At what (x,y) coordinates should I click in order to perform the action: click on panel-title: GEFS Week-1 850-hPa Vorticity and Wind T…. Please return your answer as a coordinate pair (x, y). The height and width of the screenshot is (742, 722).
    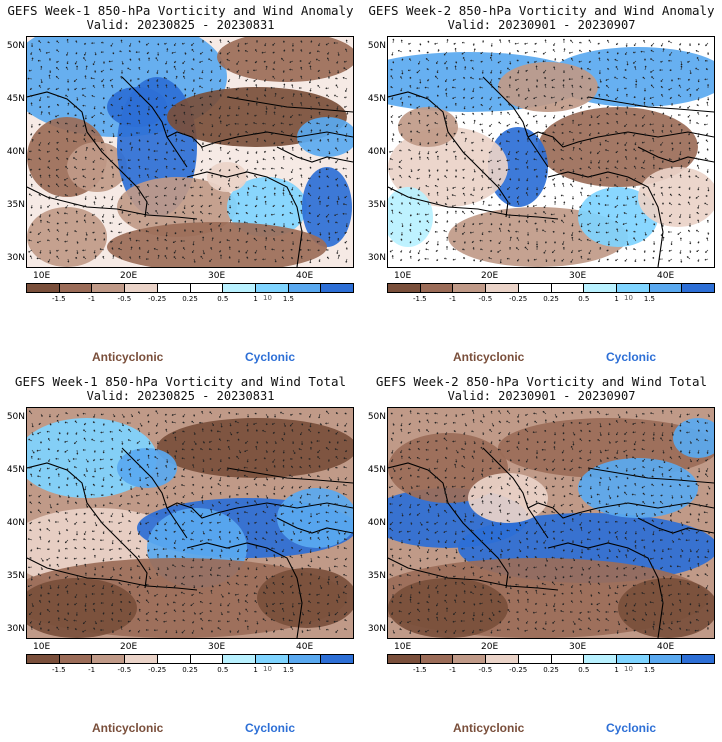
    Looking at the image, I should click on (180, 381).